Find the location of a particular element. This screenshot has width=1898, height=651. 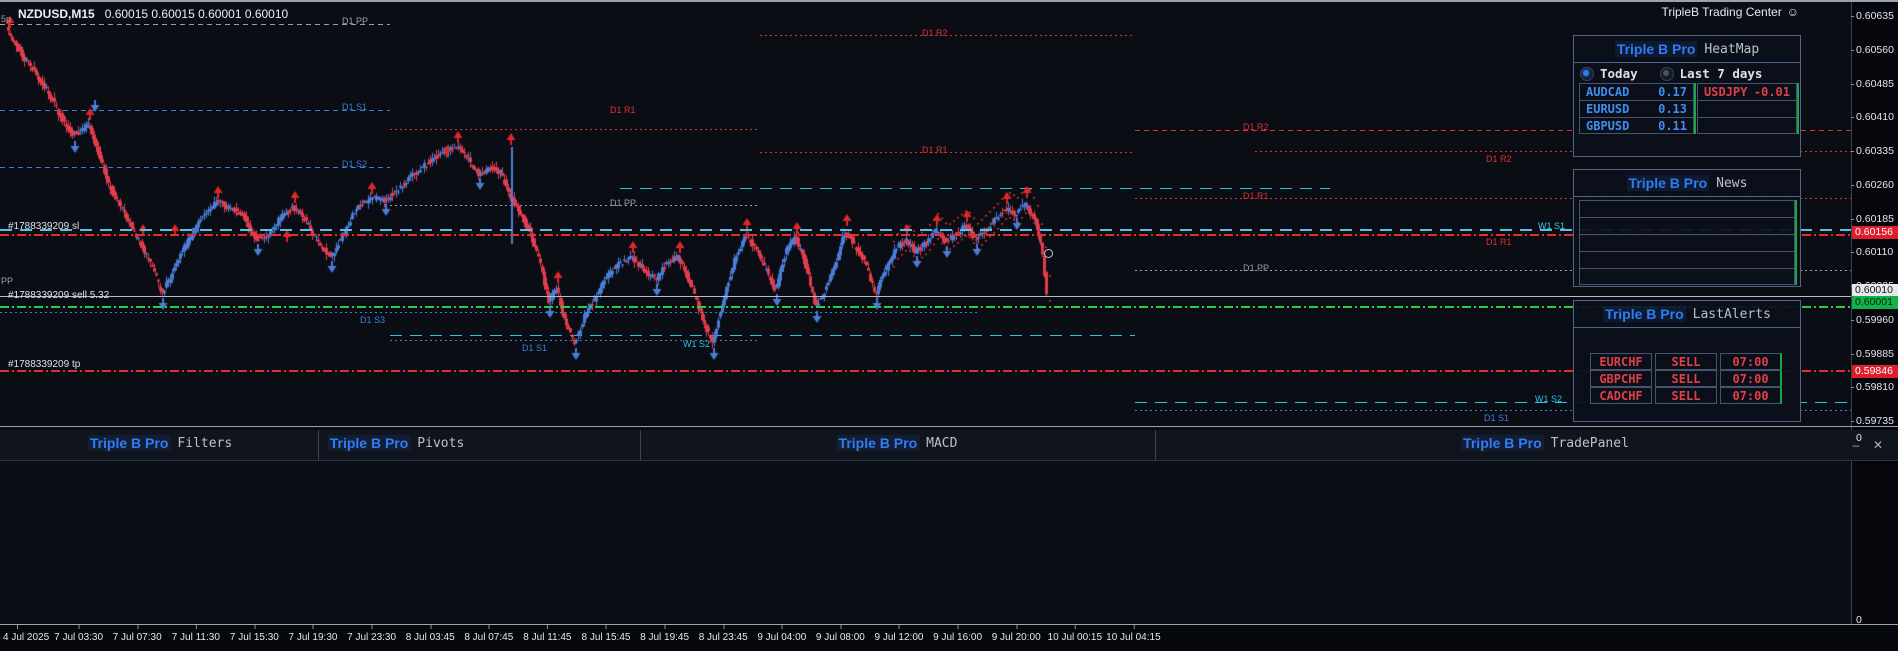

price-tick: 0.60260 is located at coordinates (1872, 185).